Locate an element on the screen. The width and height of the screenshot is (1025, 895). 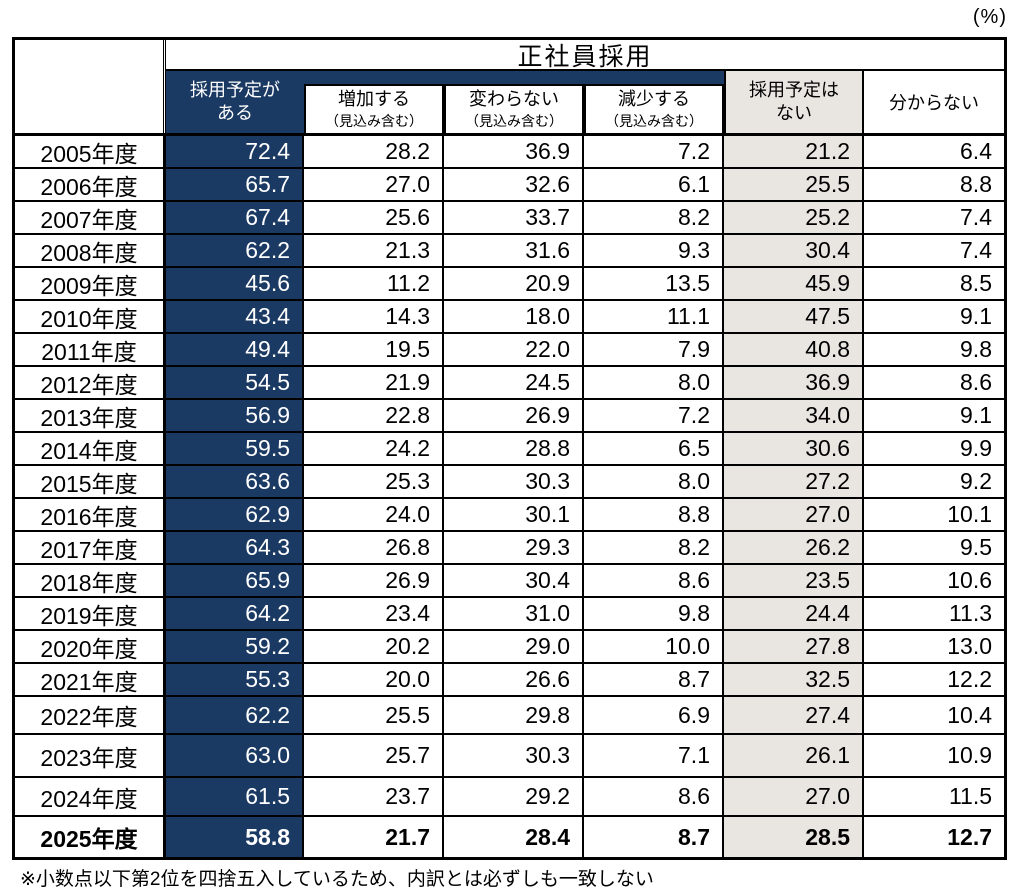
table-row: 2019年度 64.2 23.4 31.0 9.8 24.4 11.3 is located at coordinates (509, 614).